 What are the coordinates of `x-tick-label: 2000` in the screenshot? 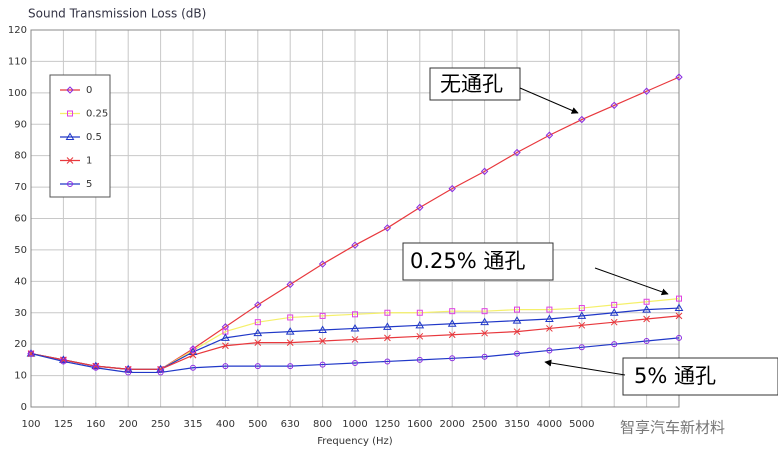 It's located at (451, 424).